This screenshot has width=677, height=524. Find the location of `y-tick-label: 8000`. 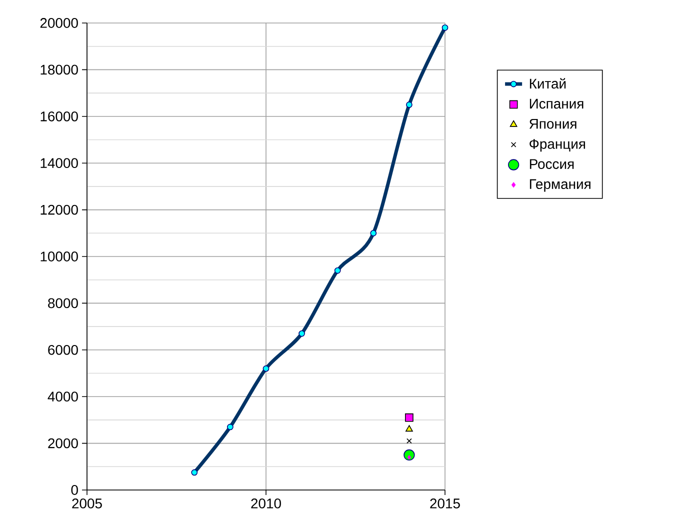

y-tick-label: 8000 is located at coordinates (63, 303).